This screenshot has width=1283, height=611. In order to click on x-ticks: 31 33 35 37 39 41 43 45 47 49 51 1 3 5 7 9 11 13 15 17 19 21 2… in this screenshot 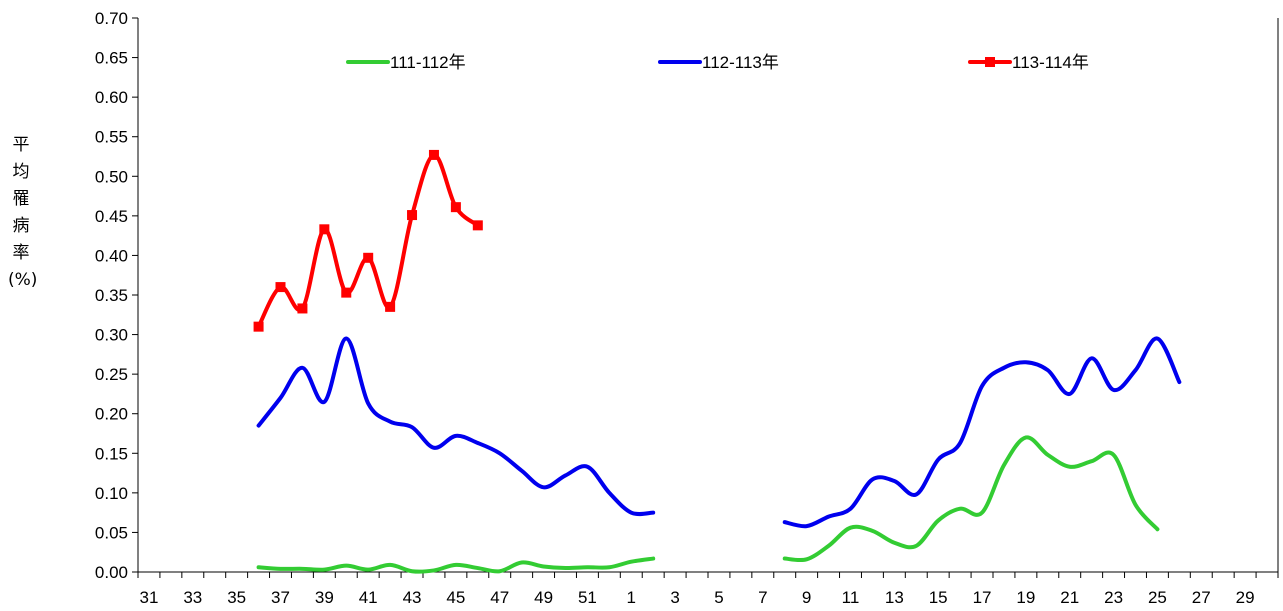, I will do `click(708, 589)`.